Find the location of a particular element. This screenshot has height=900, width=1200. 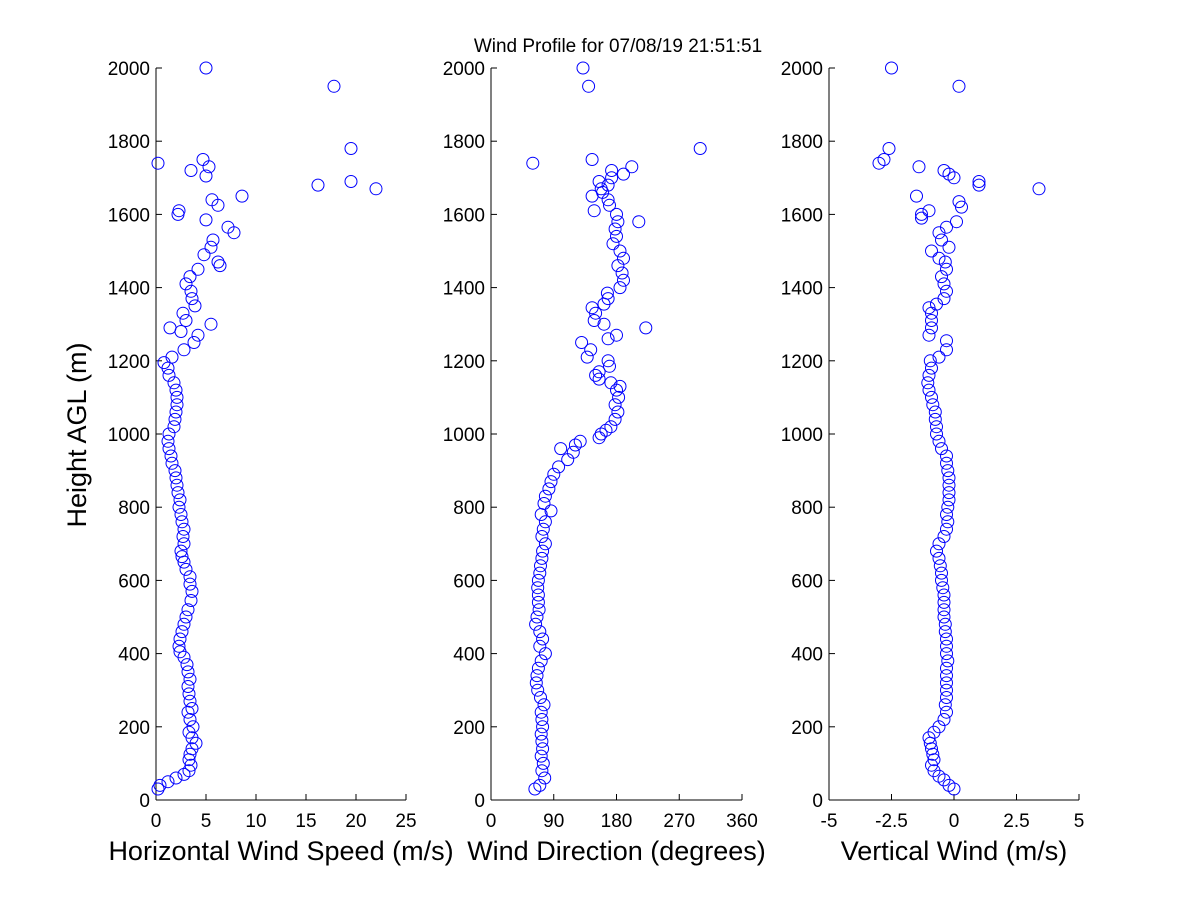

x-tick-label: 25 is located at coordinates (405, 821).